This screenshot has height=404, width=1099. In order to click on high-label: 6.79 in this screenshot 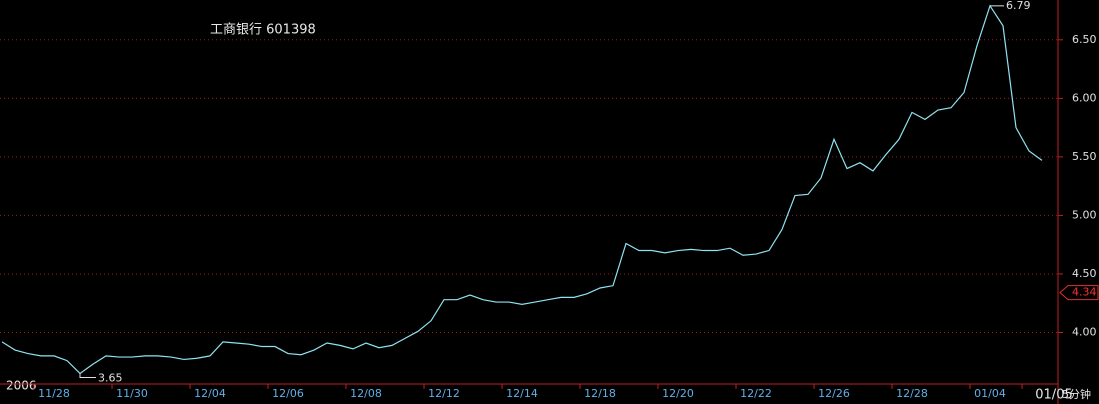, I will do `click(1018, 6)`.